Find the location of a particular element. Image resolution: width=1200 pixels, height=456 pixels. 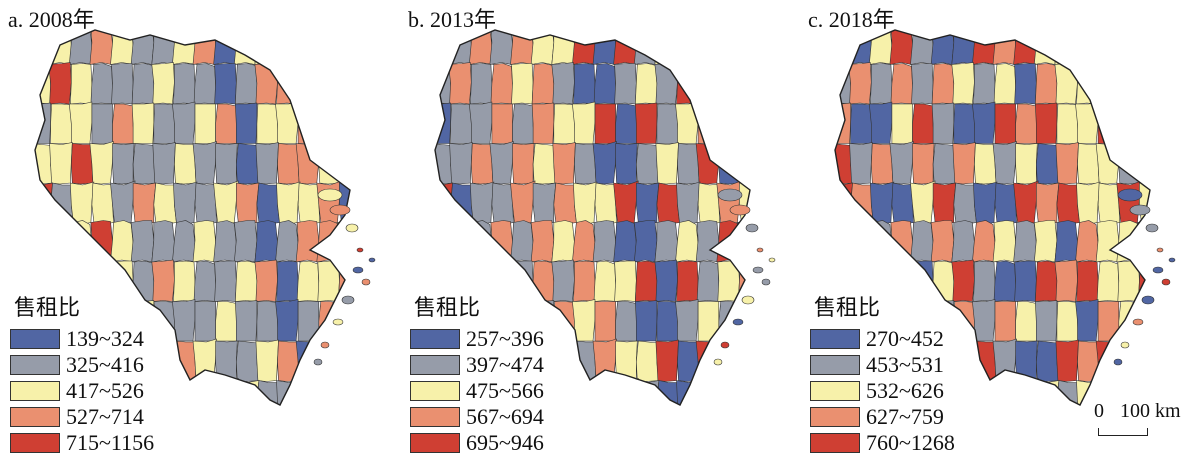

panel-title: c. 2018年 is located at coordinates (851, 19).